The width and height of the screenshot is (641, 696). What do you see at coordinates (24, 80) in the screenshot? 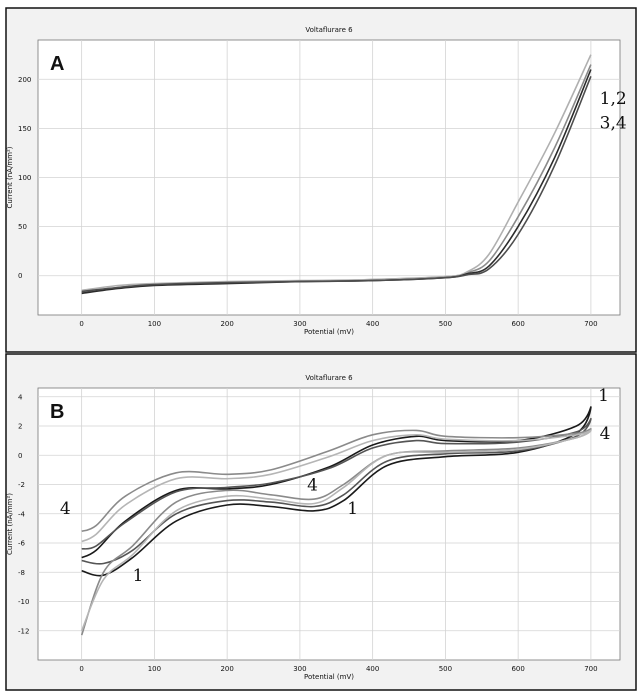
I see `panel-a-y-tick-label: 200` at bounding box center [24, 80].